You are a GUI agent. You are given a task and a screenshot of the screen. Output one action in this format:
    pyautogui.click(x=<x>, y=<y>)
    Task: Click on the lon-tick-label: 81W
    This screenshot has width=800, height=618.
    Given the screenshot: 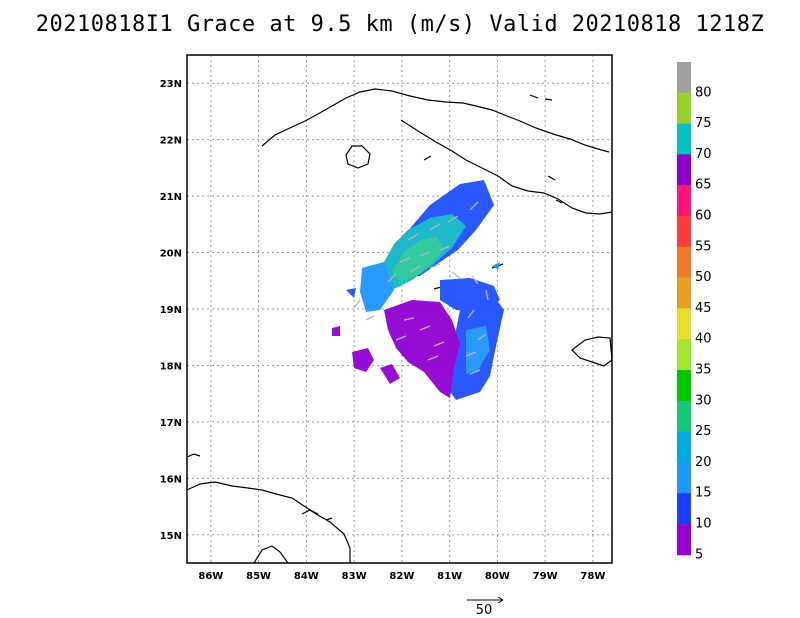 What is the action you would take?
    pyautogui.click(x=449, y=576)
    